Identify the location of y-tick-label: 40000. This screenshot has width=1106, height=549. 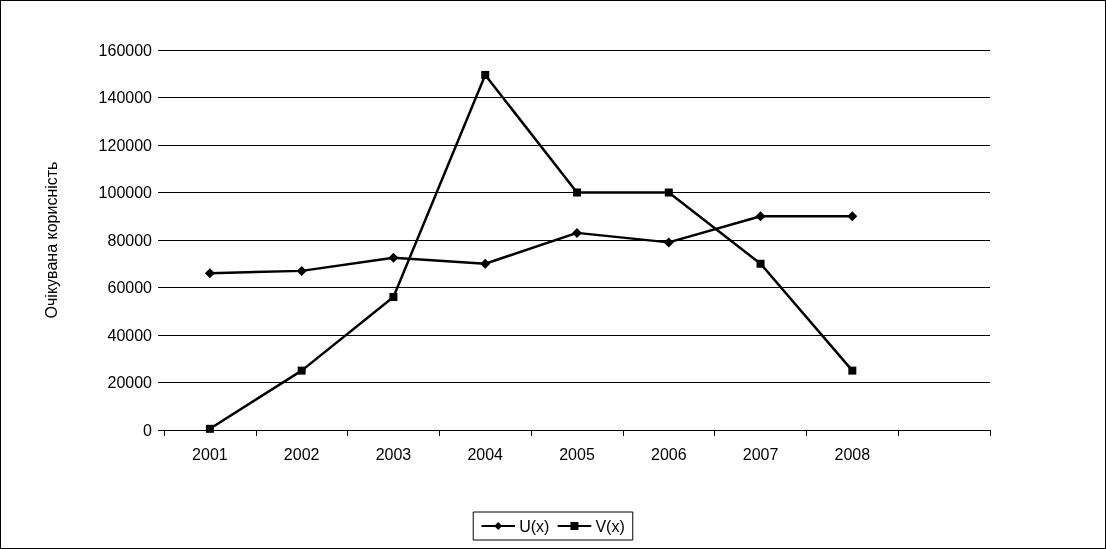
(130, 335).